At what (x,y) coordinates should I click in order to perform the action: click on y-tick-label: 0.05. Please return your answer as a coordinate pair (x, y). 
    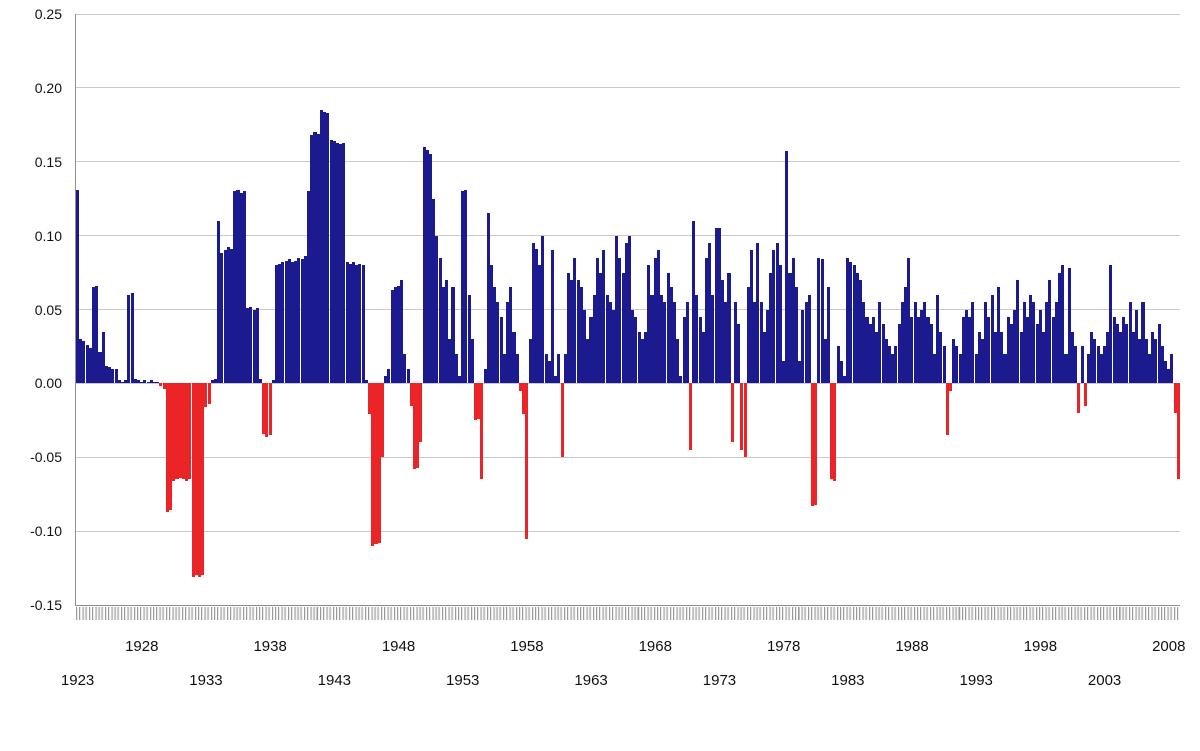
    Looking at the image, I should click on (48, 309).